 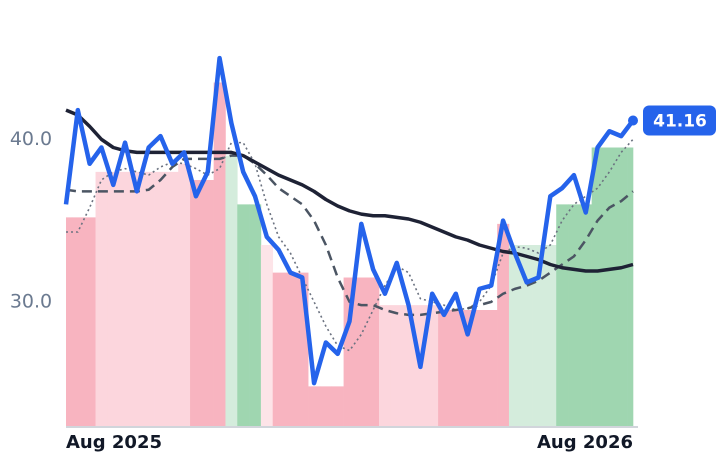 What do you see at coordinates (31, 139) in the screenshot?
I see `y-tick-label: 40.0` at bounding box center [31, 139].